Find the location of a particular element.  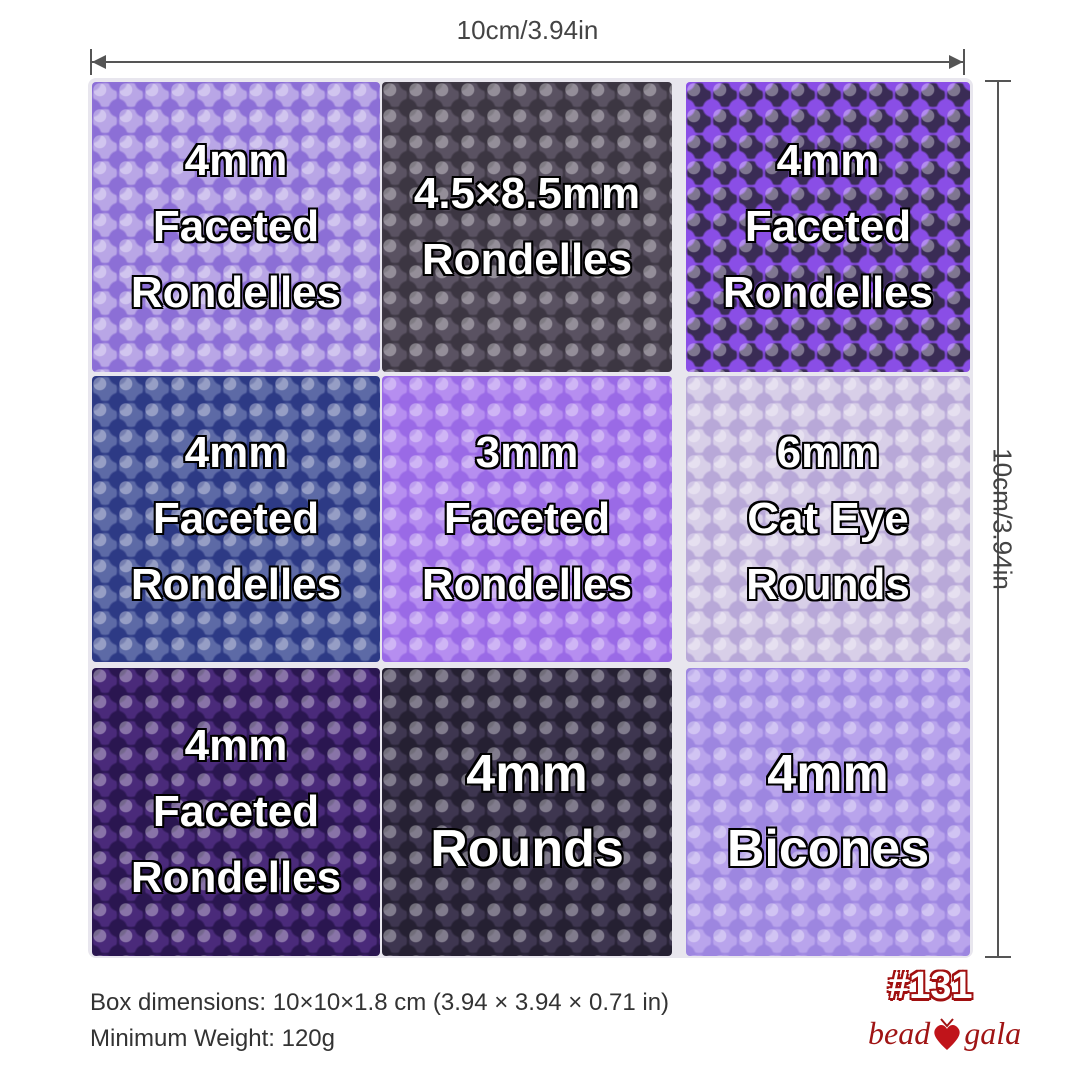

bead-compartment: 4mm Bicones is located at coordinates (828, 812).